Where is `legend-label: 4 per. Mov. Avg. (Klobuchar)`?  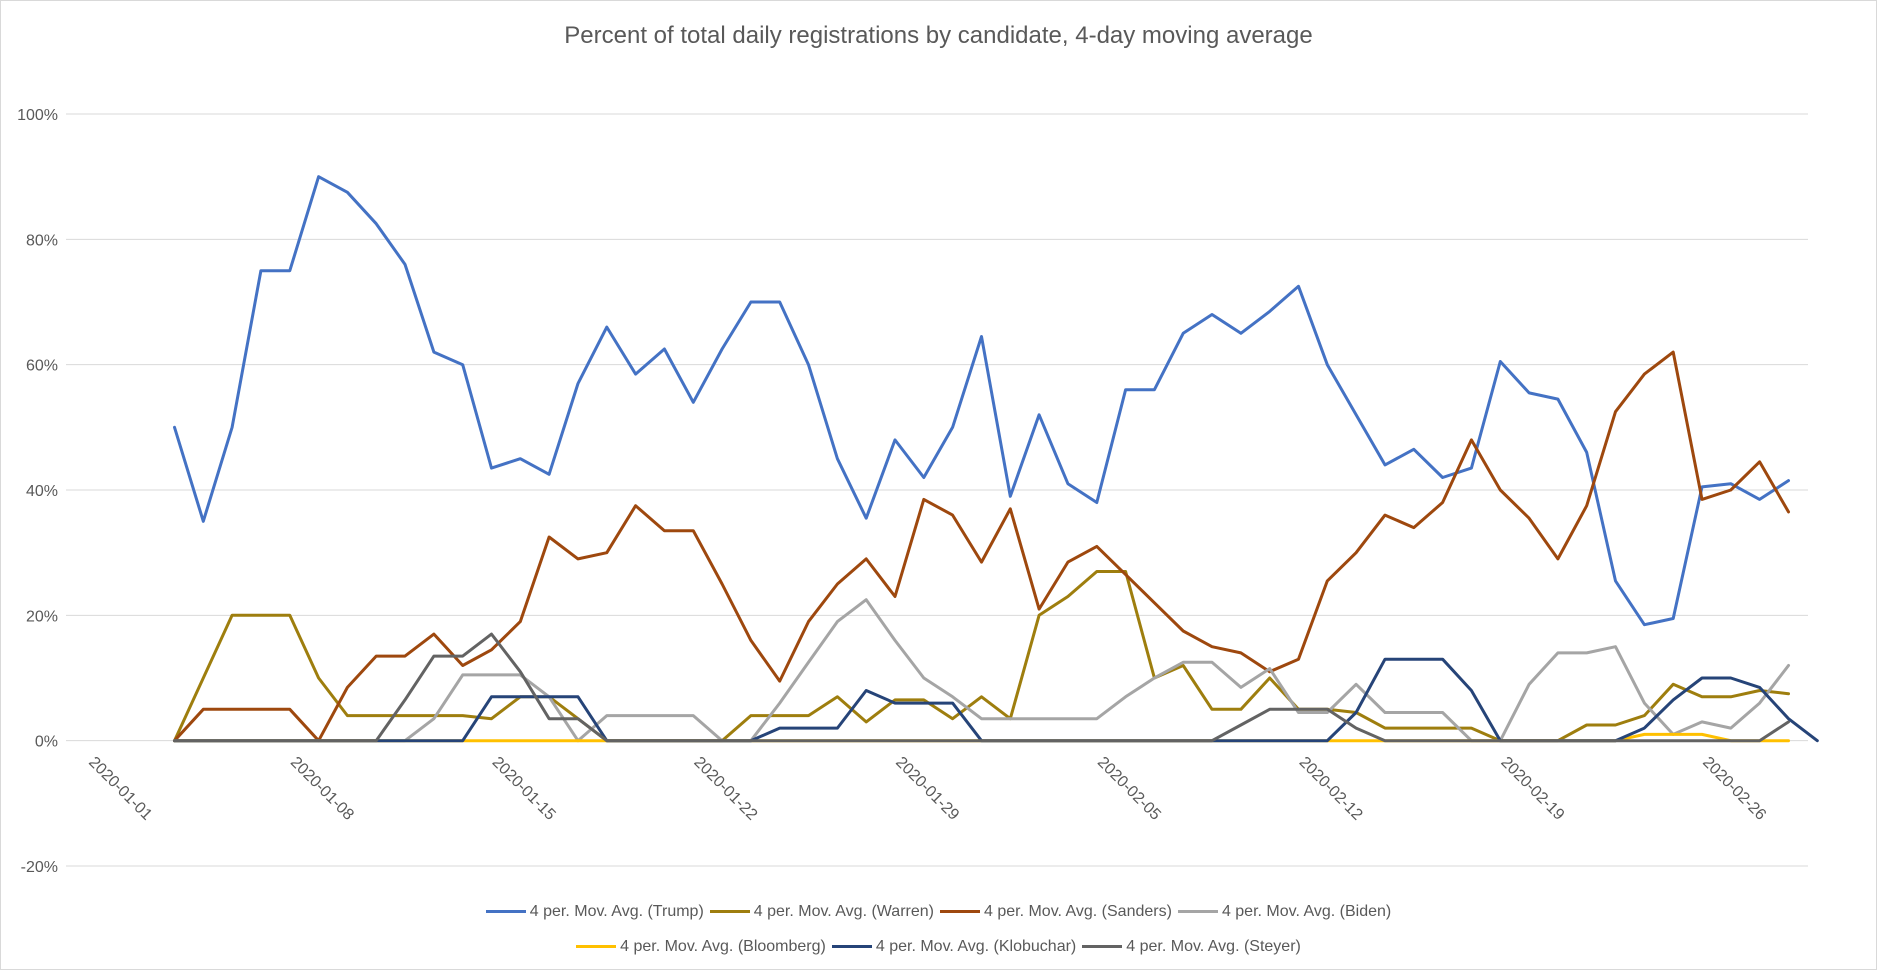
legend-label: 4 per. Mov. Avg. (Klobuchar) is located at coordinates (976, 946).